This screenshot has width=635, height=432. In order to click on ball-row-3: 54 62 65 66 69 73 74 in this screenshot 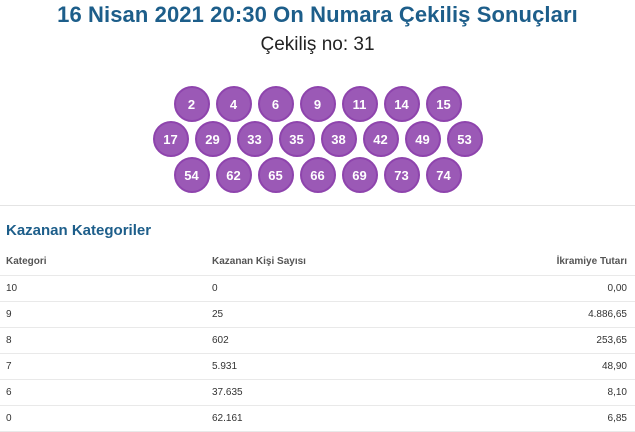, I will do `click(317, 175)`.